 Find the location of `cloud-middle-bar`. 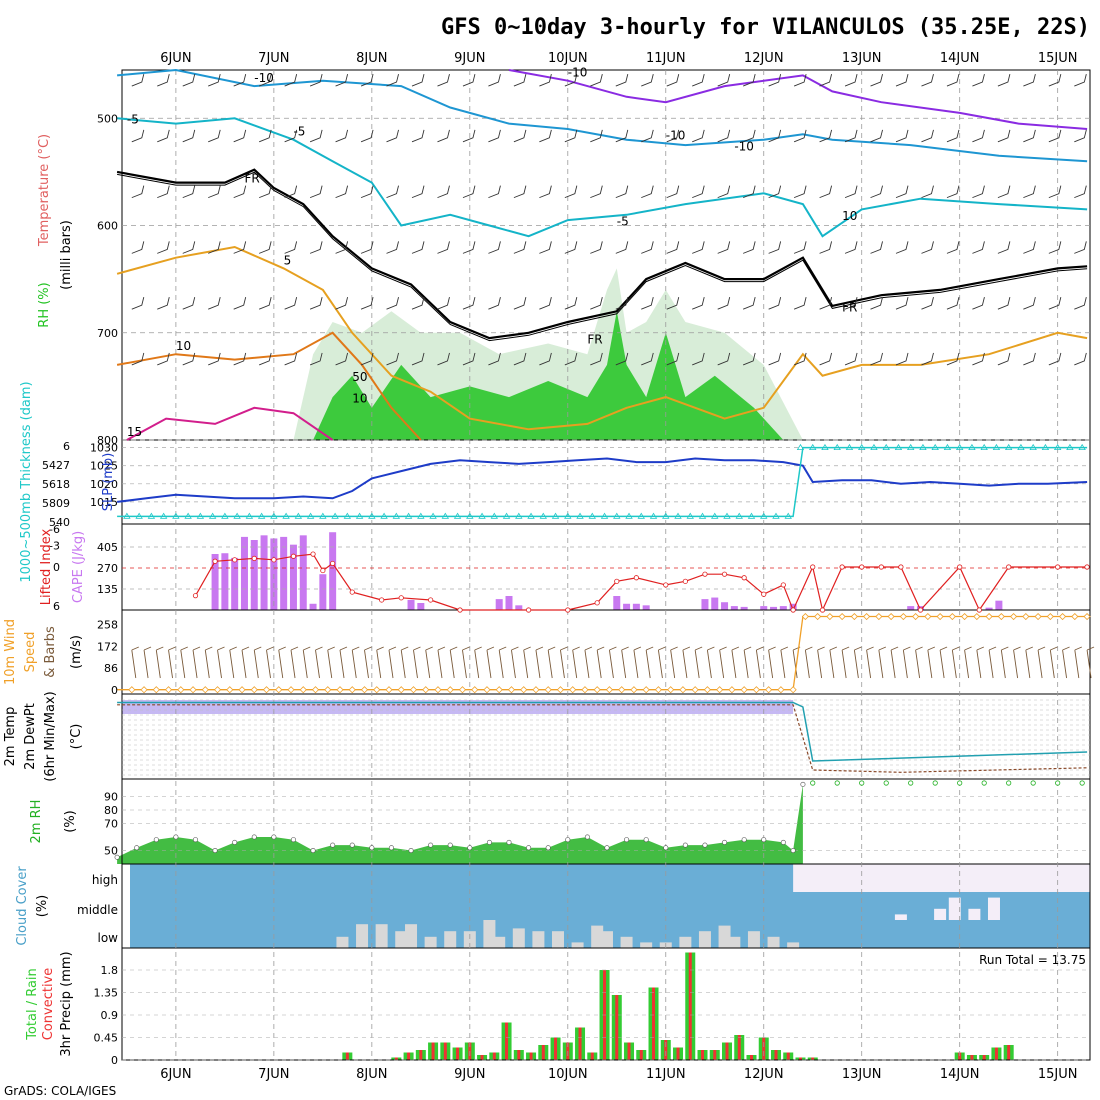

cloud-middle-bar is located at coordinates (954, 908).